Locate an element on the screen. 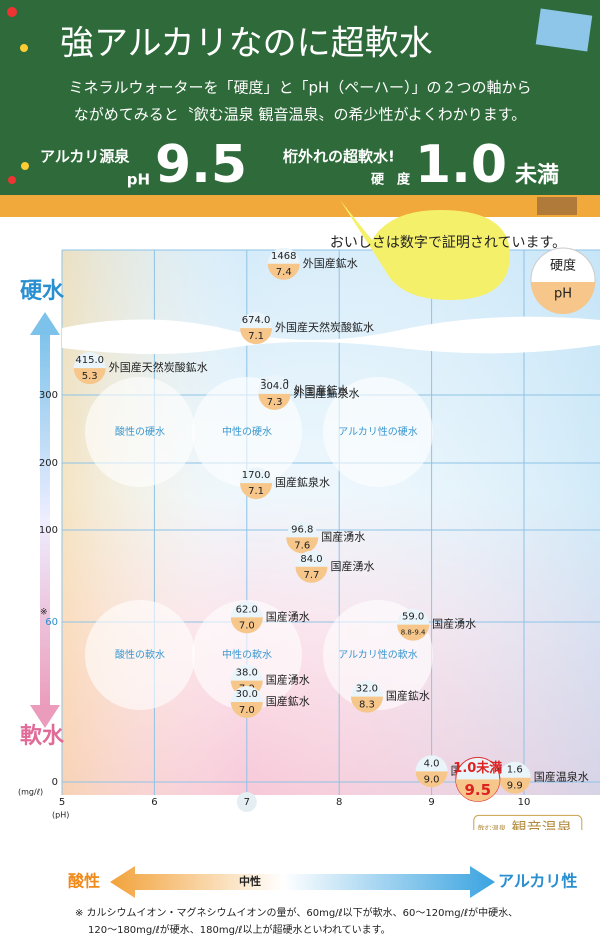  hardness-label: 1.0未満 is located at coordinates (477, 768).